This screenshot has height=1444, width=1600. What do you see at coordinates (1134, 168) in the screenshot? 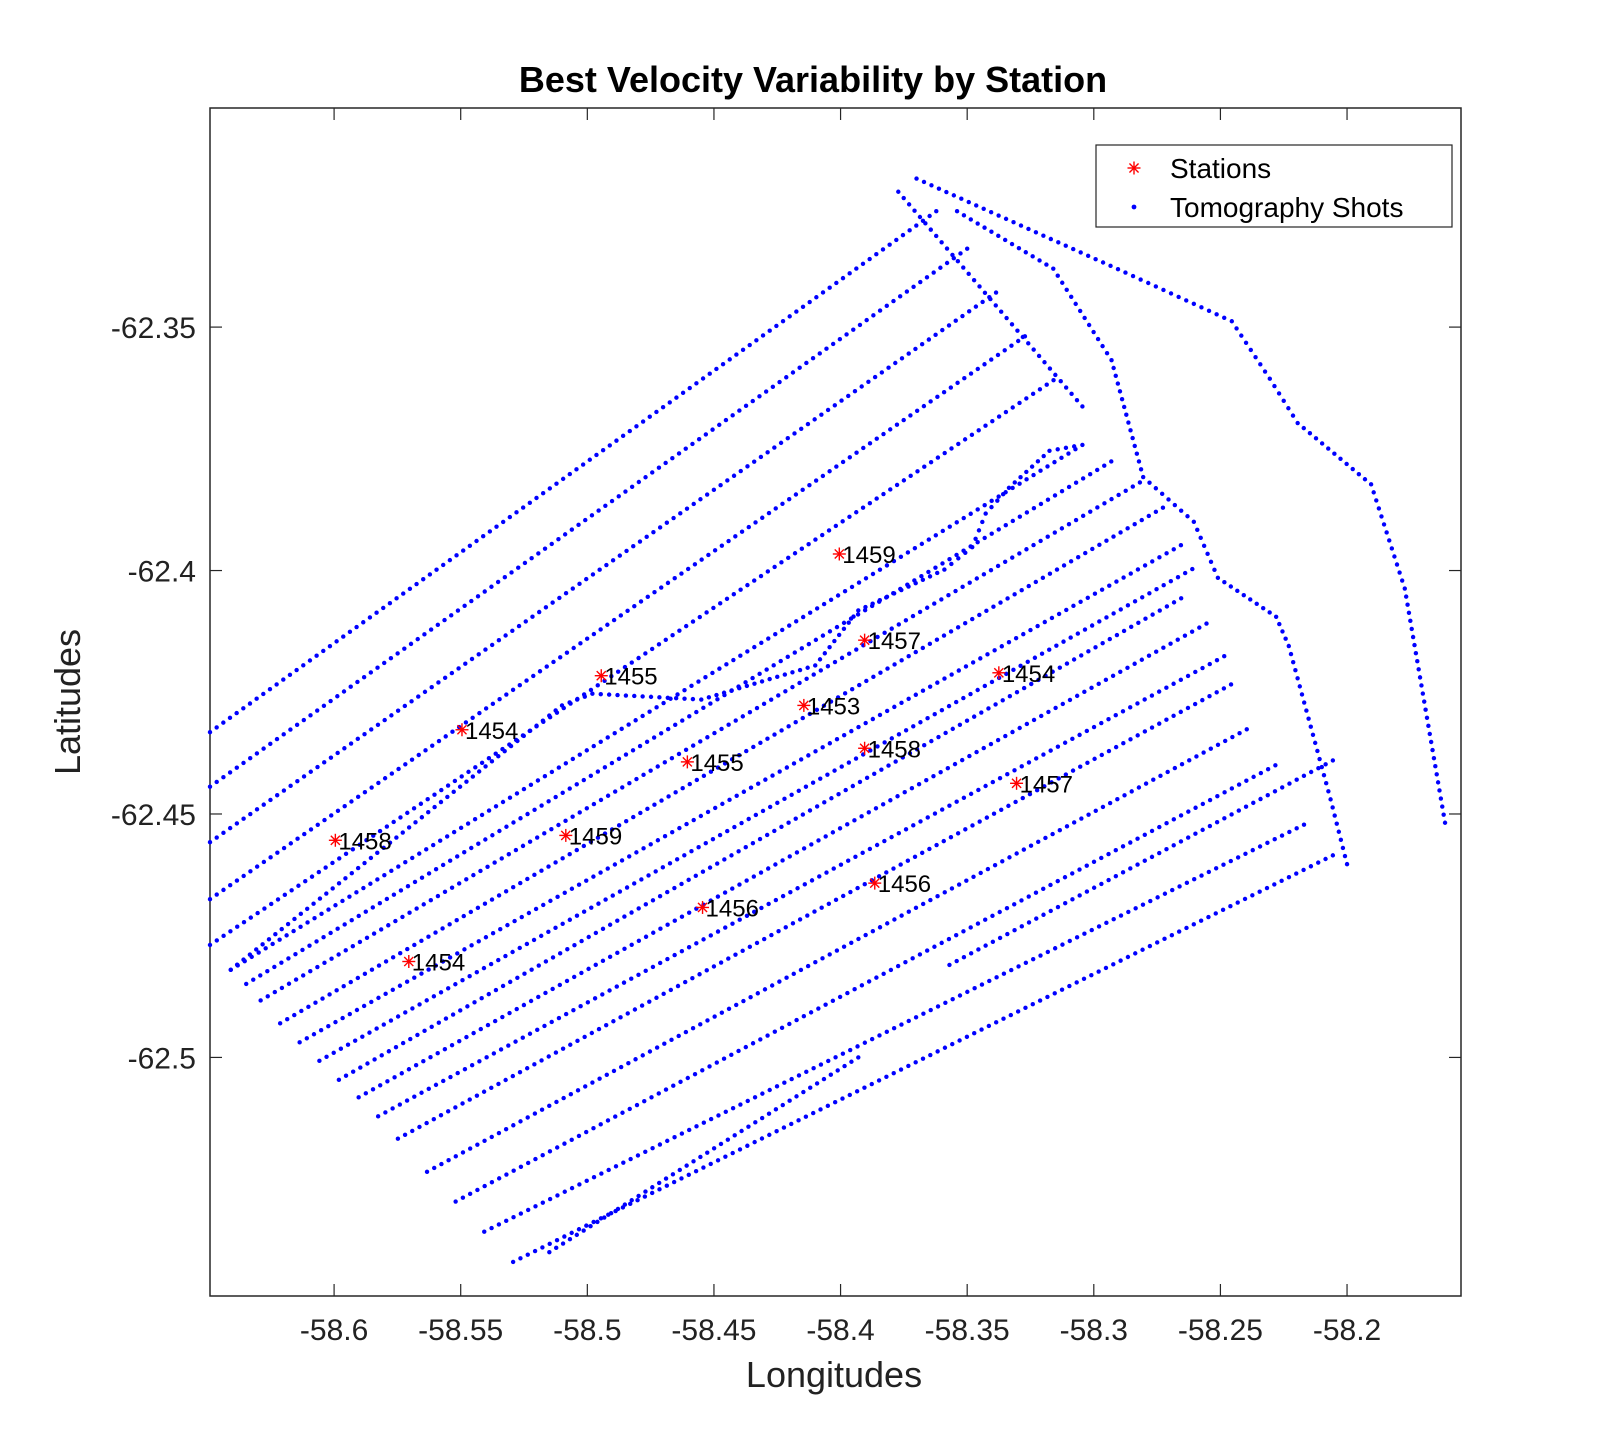
I see `legend-star` at bounding box center [1134, 168].